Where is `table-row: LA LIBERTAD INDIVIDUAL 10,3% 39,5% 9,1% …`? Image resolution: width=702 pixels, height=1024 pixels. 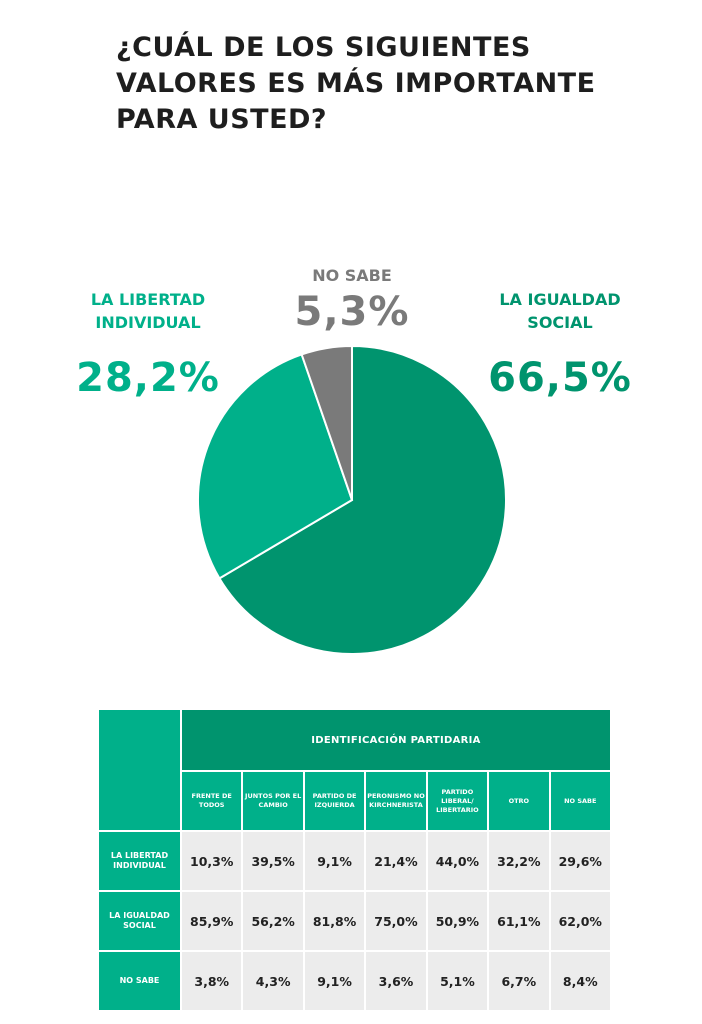 table-row: LA LIBERTAD INDIVIDUAL 10,3% 39,5% 9,1% … is located at coordinates (355, 861).